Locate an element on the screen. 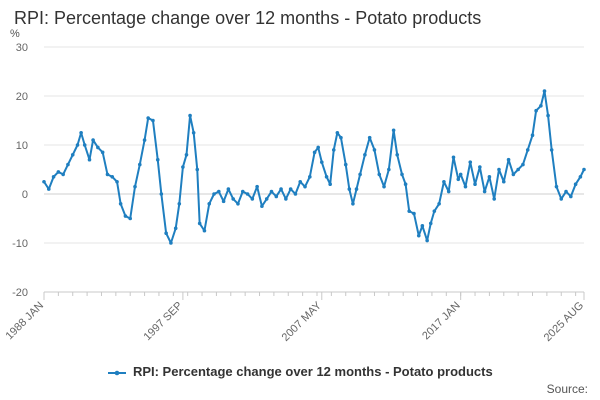  x-tick-label: 2025 AUG is located at coordinates (564, 322).